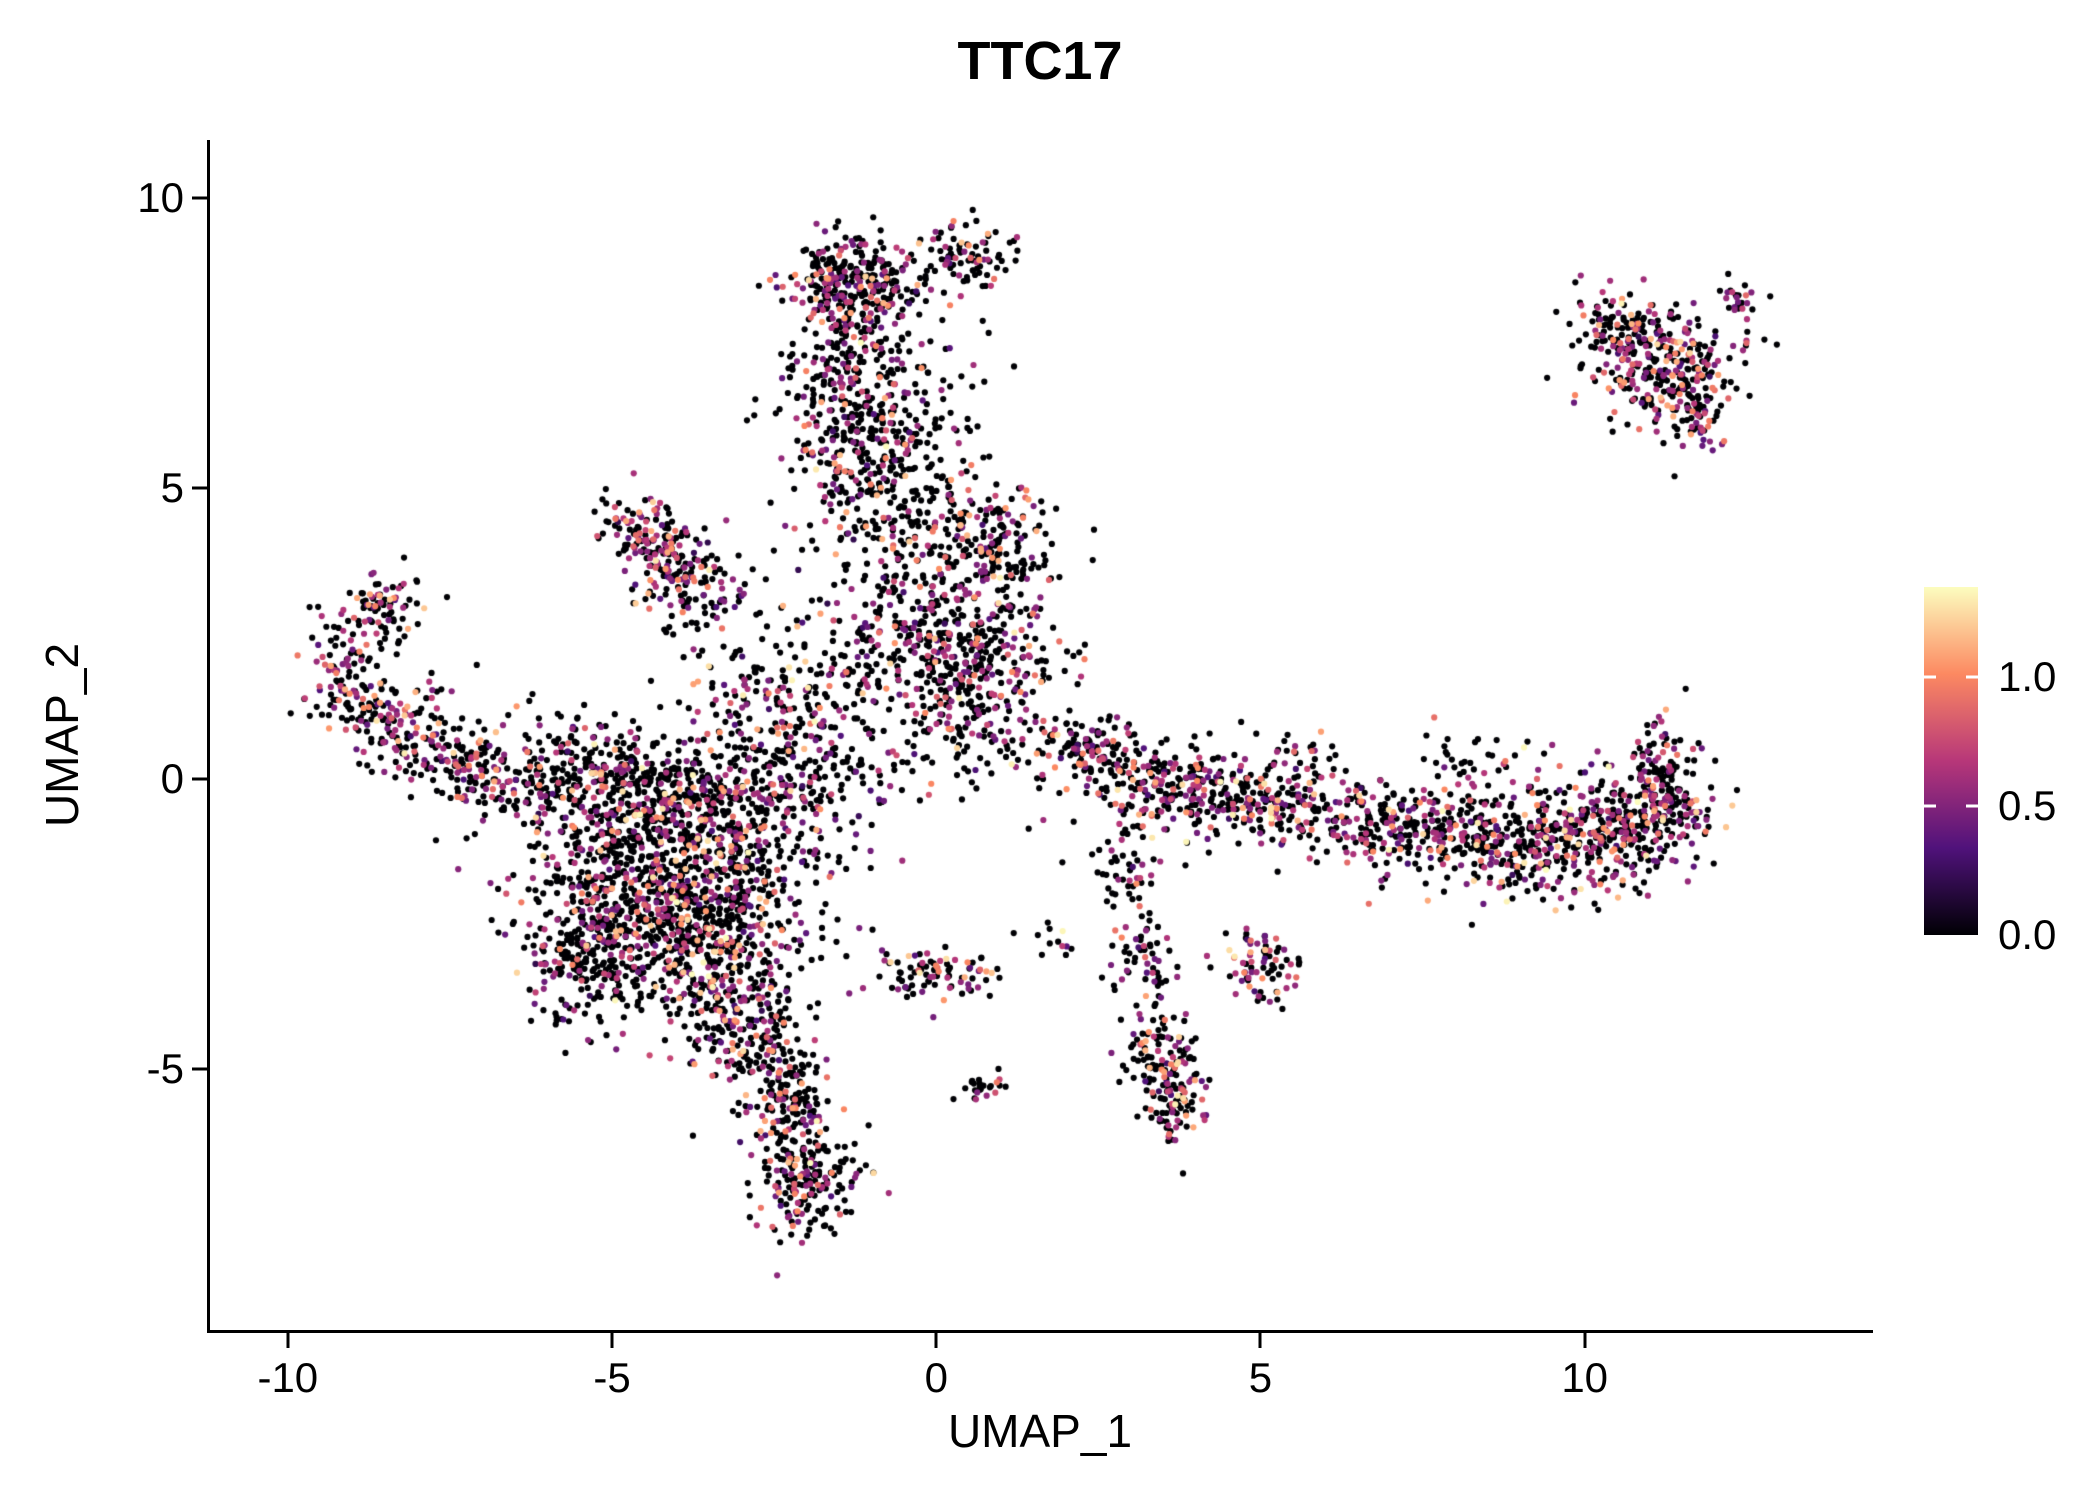 Image resolution: width=2100 pixels, height=1500 pixels. Describe the element at coordinates (612, 1377) in the screenshot. I see `x-axis-tick-label: -5` at that location.